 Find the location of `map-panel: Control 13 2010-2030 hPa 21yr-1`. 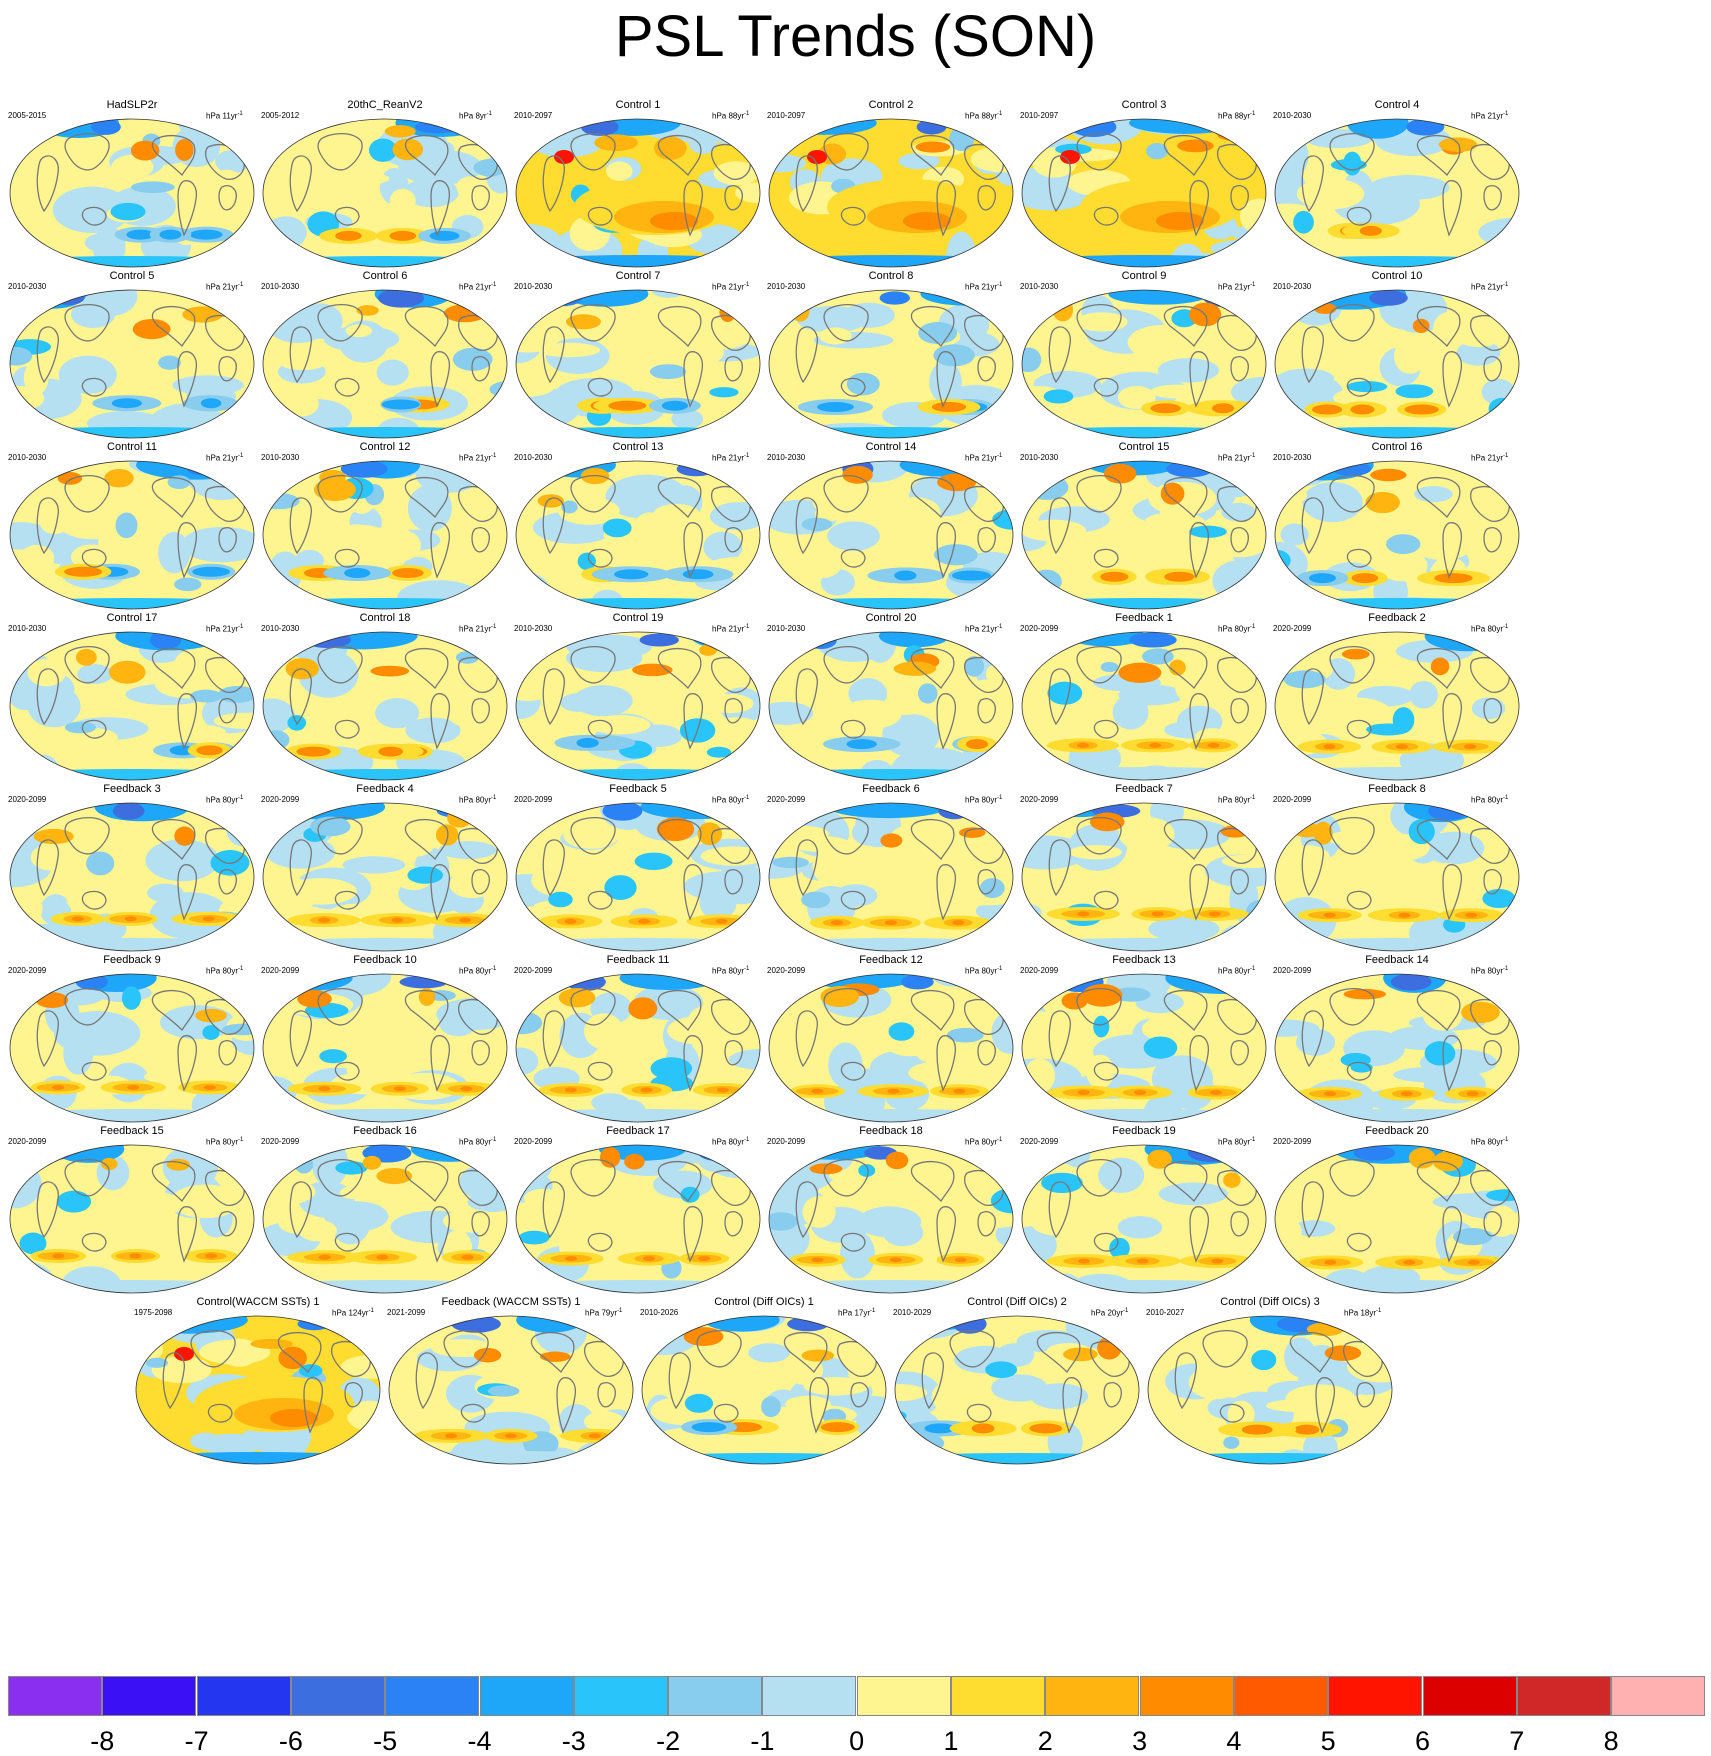

map-panel: Control 13 2010-2030 hPa 21yr-1 is located at coordinates (655, 534).